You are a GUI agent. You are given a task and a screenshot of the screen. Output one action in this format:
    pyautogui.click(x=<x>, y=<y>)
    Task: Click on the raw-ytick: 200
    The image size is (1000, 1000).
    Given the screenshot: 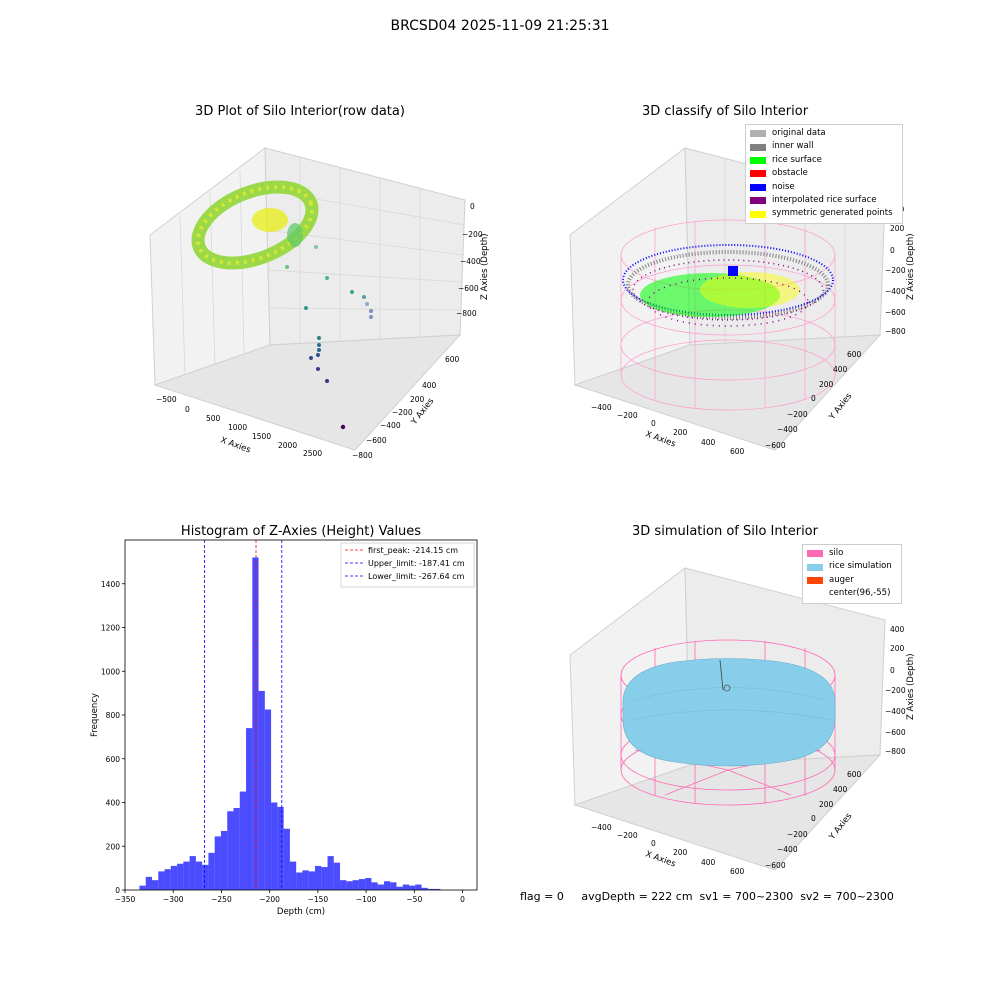 What is the action you would take?
    pyautogui.click(x=417, y=399)
    